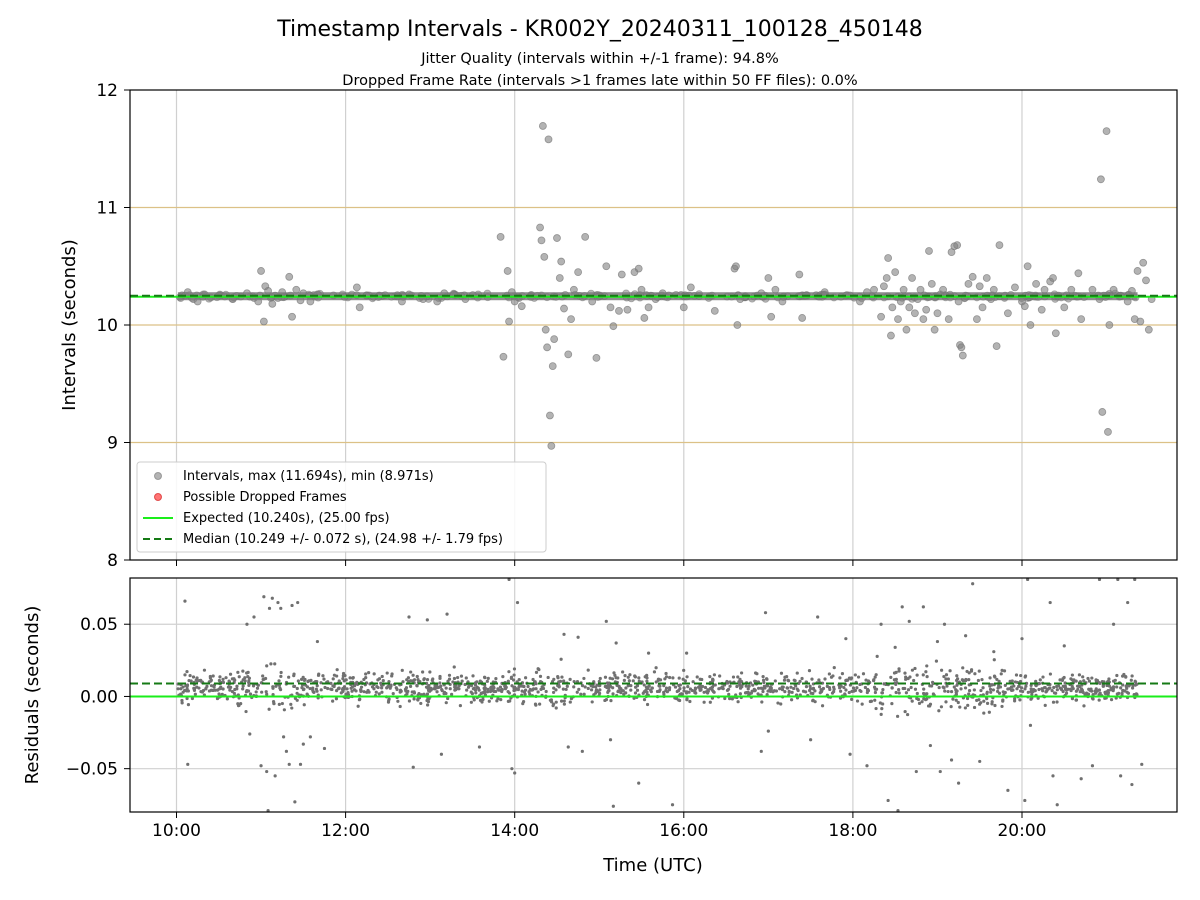 This screenshot has height=900, width=1200. I want to click on intervals-y-tick-label: 9, so click(112, 444).